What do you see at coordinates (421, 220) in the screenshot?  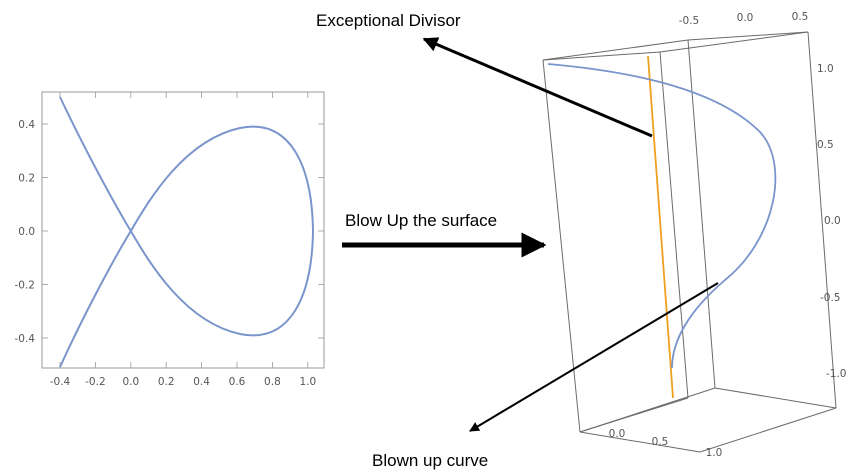 I see `blow-up-label: Blow Up the surface` at bounding box center [421, 220].